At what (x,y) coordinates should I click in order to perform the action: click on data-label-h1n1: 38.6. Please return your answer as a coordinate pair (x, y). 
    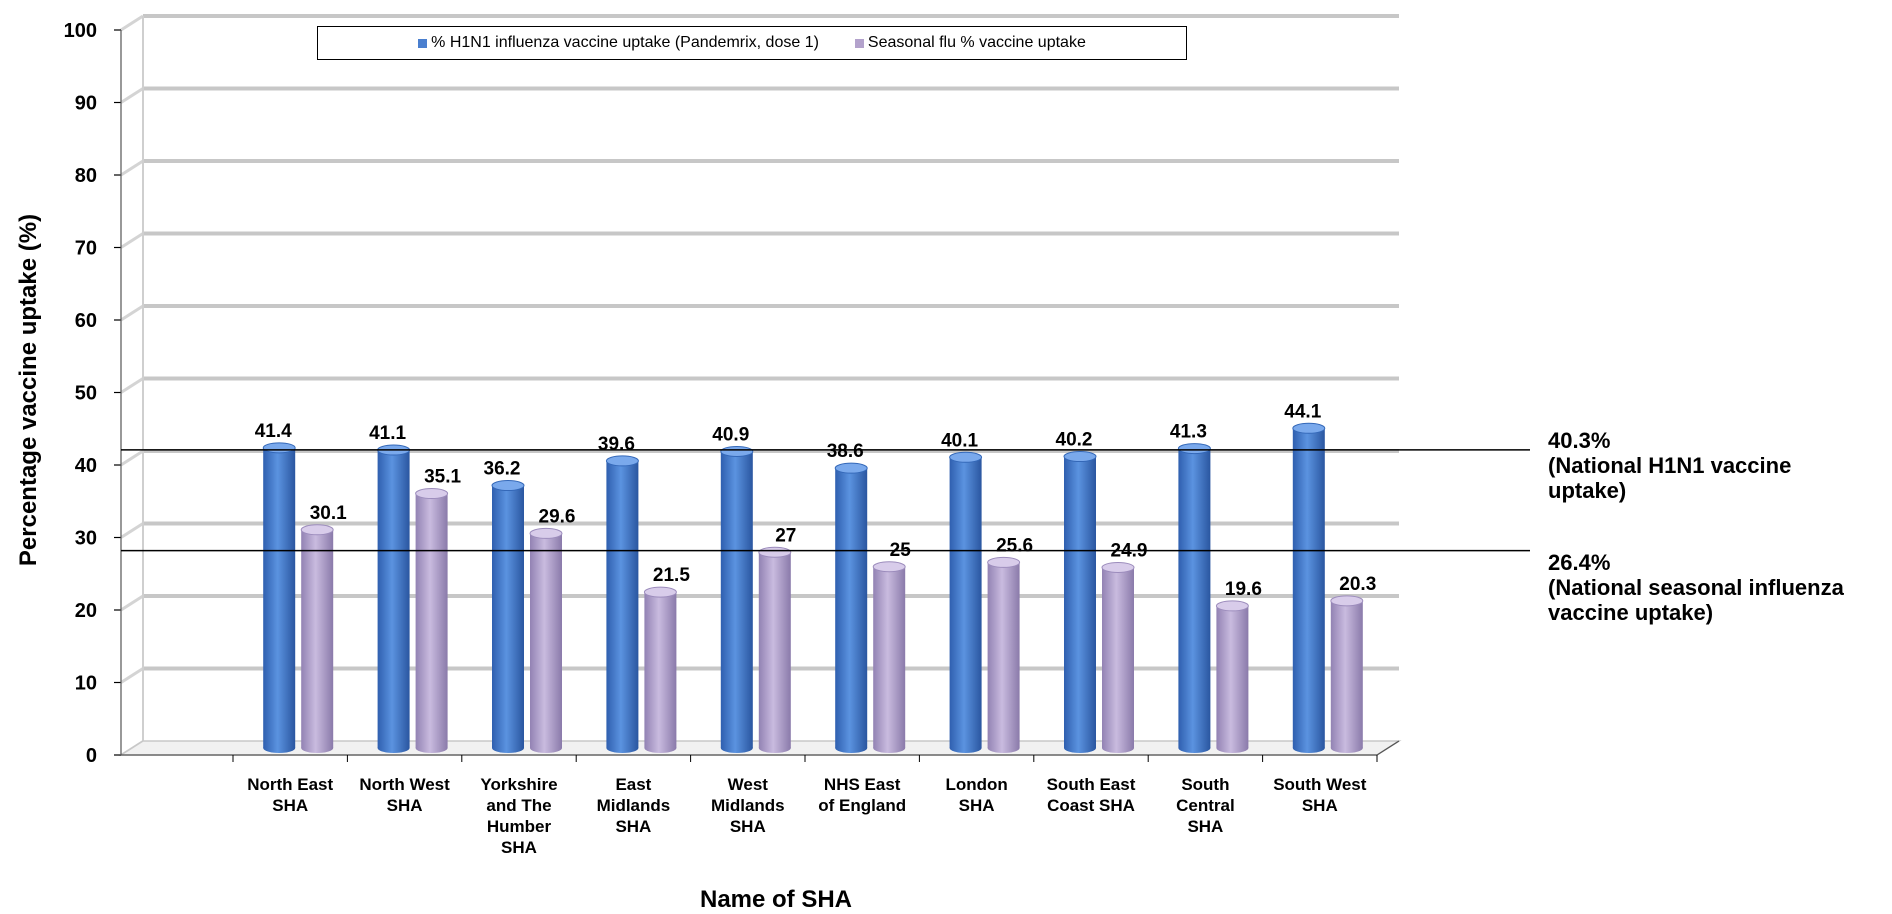
    Looking at the image, I should click on (845, 451).